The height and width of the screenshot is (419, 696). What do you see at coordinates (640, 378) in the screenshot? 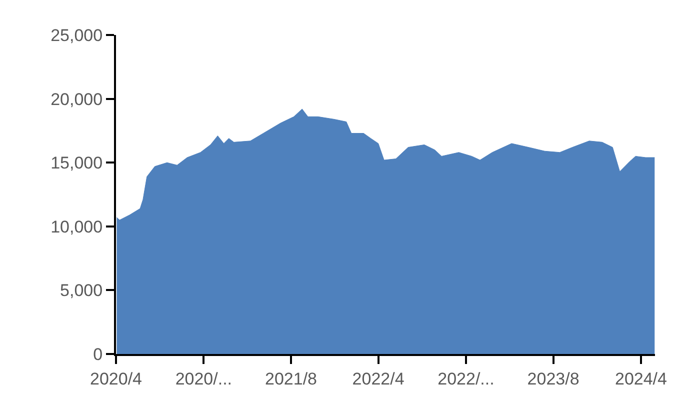
I see `x-tick-label: 2024/4` at bounding box center [640, 378].